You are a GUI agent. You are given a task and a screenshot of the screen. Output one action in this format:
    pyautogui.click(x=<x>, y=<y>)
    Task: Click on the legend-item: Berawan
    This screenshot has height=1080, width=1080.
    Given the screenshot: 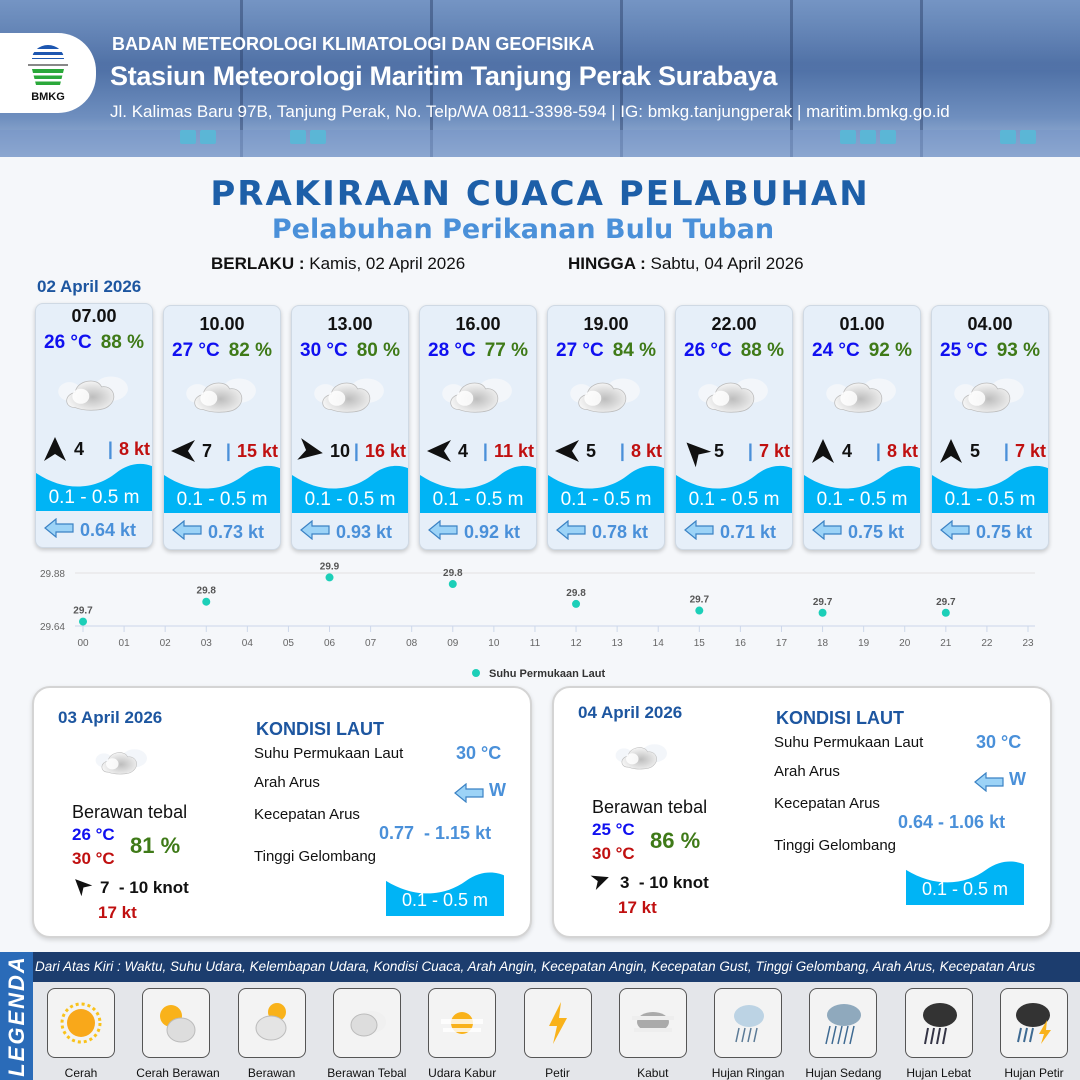 What is the action you would take?
    pyautogui.click(x=272, y=1034)
    